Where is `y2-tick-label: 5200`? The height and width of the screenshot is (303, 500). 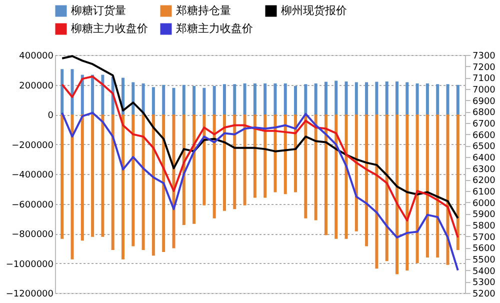 y2-tick-label: 5200 is located at coordinates (484, 295).